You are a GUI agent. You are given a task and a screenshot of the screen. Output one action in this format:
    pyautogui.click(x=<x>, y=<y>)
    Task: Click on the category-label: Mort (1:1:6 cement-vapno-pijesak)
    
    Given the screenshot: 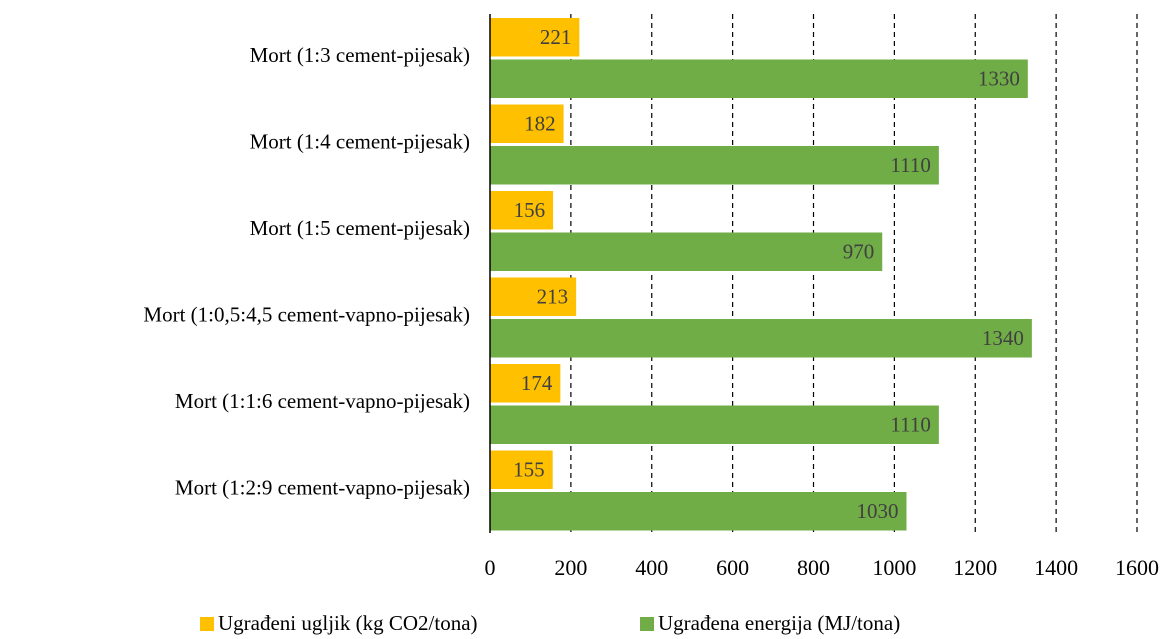 What is the action you would take?
    pyautogui.click(x=322, y=401)
    